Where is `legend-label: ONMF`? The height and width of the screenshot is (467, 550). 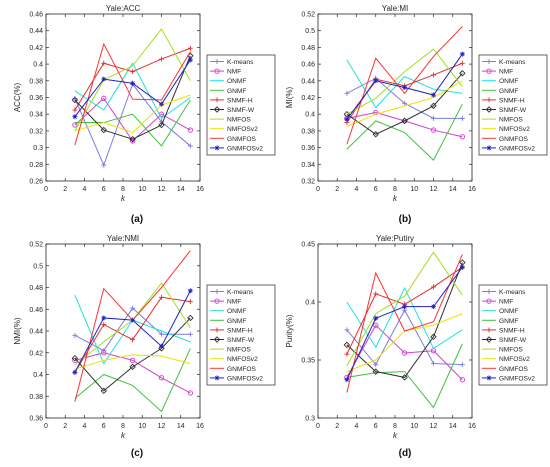
legend-label: ONMF is located at coordinates (236, 311).